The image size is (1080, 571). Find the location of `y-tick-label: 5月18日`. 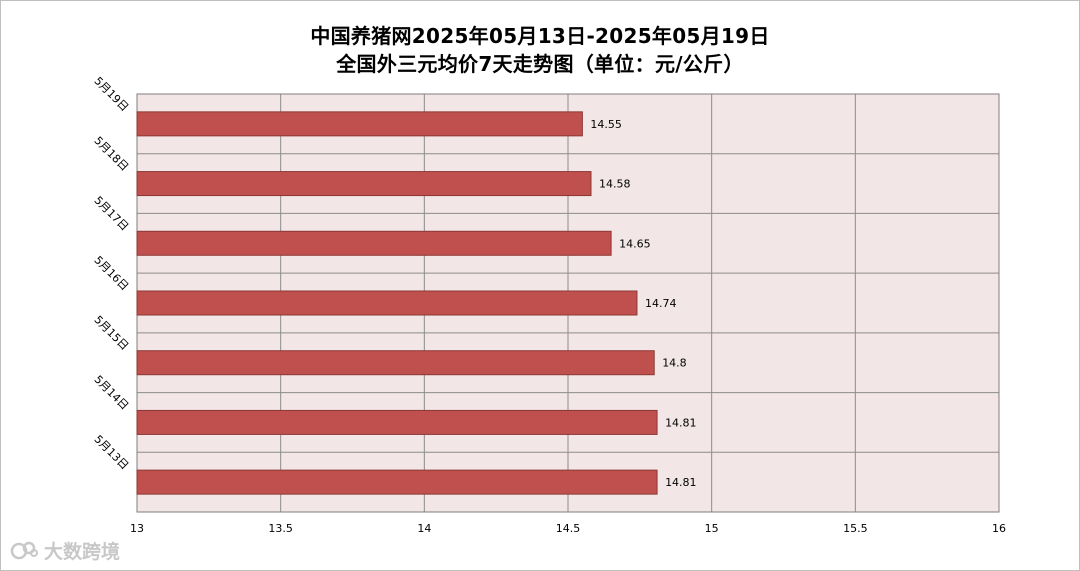

y-tick-label: 5月18日 is located at coordinates (111, 154).